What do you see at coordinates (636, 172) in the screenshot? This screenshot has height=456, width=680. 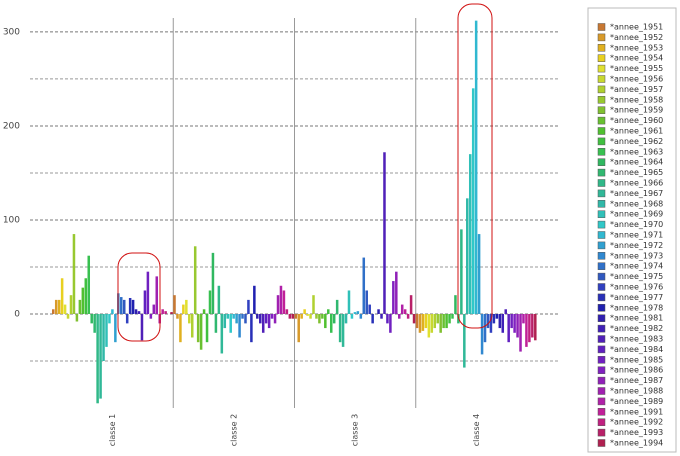 I see `legend-label: *annee_1965` at bounding box center [636, 172].